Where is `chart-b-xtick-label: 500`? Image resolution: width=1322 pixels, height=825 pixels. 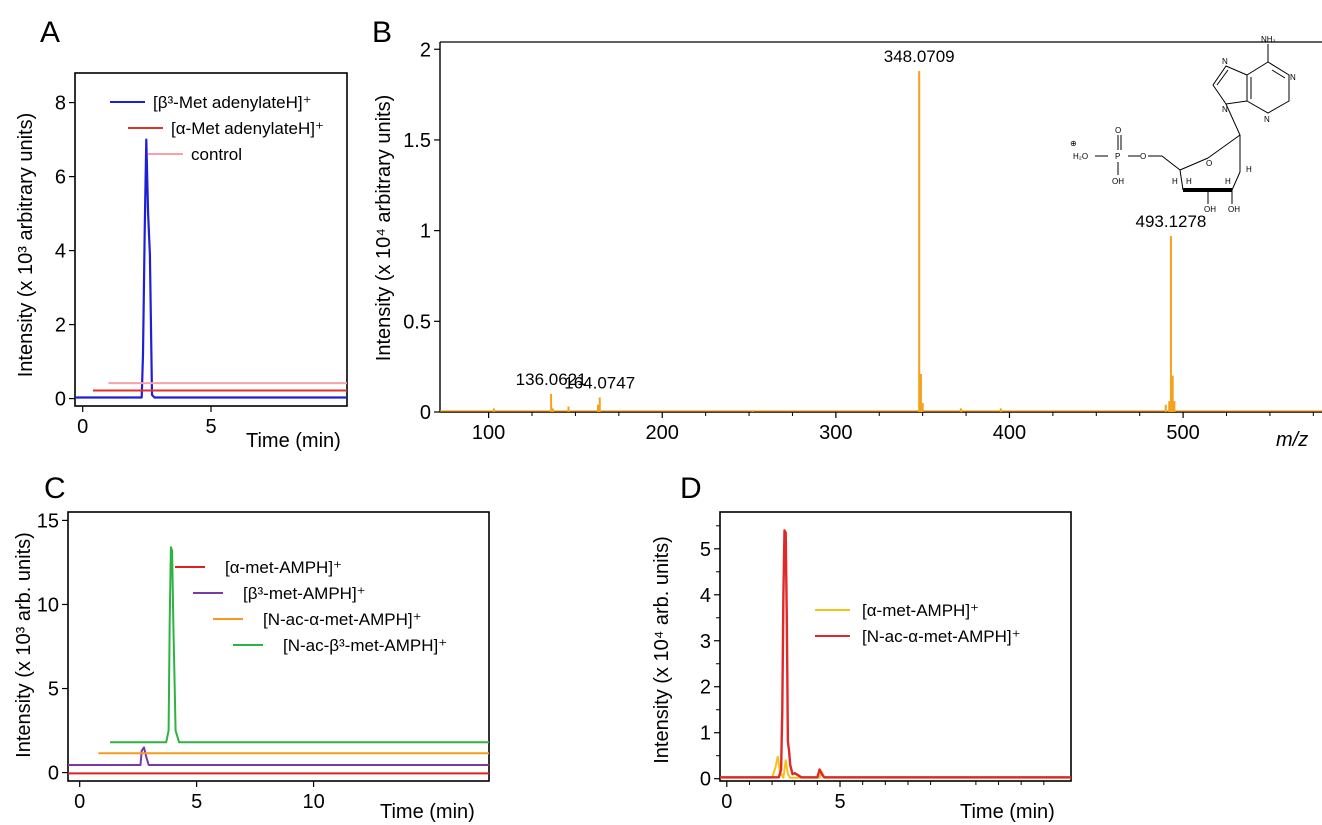 chart-b-xtick-label: 500 is located at coordinates (1182, 433).